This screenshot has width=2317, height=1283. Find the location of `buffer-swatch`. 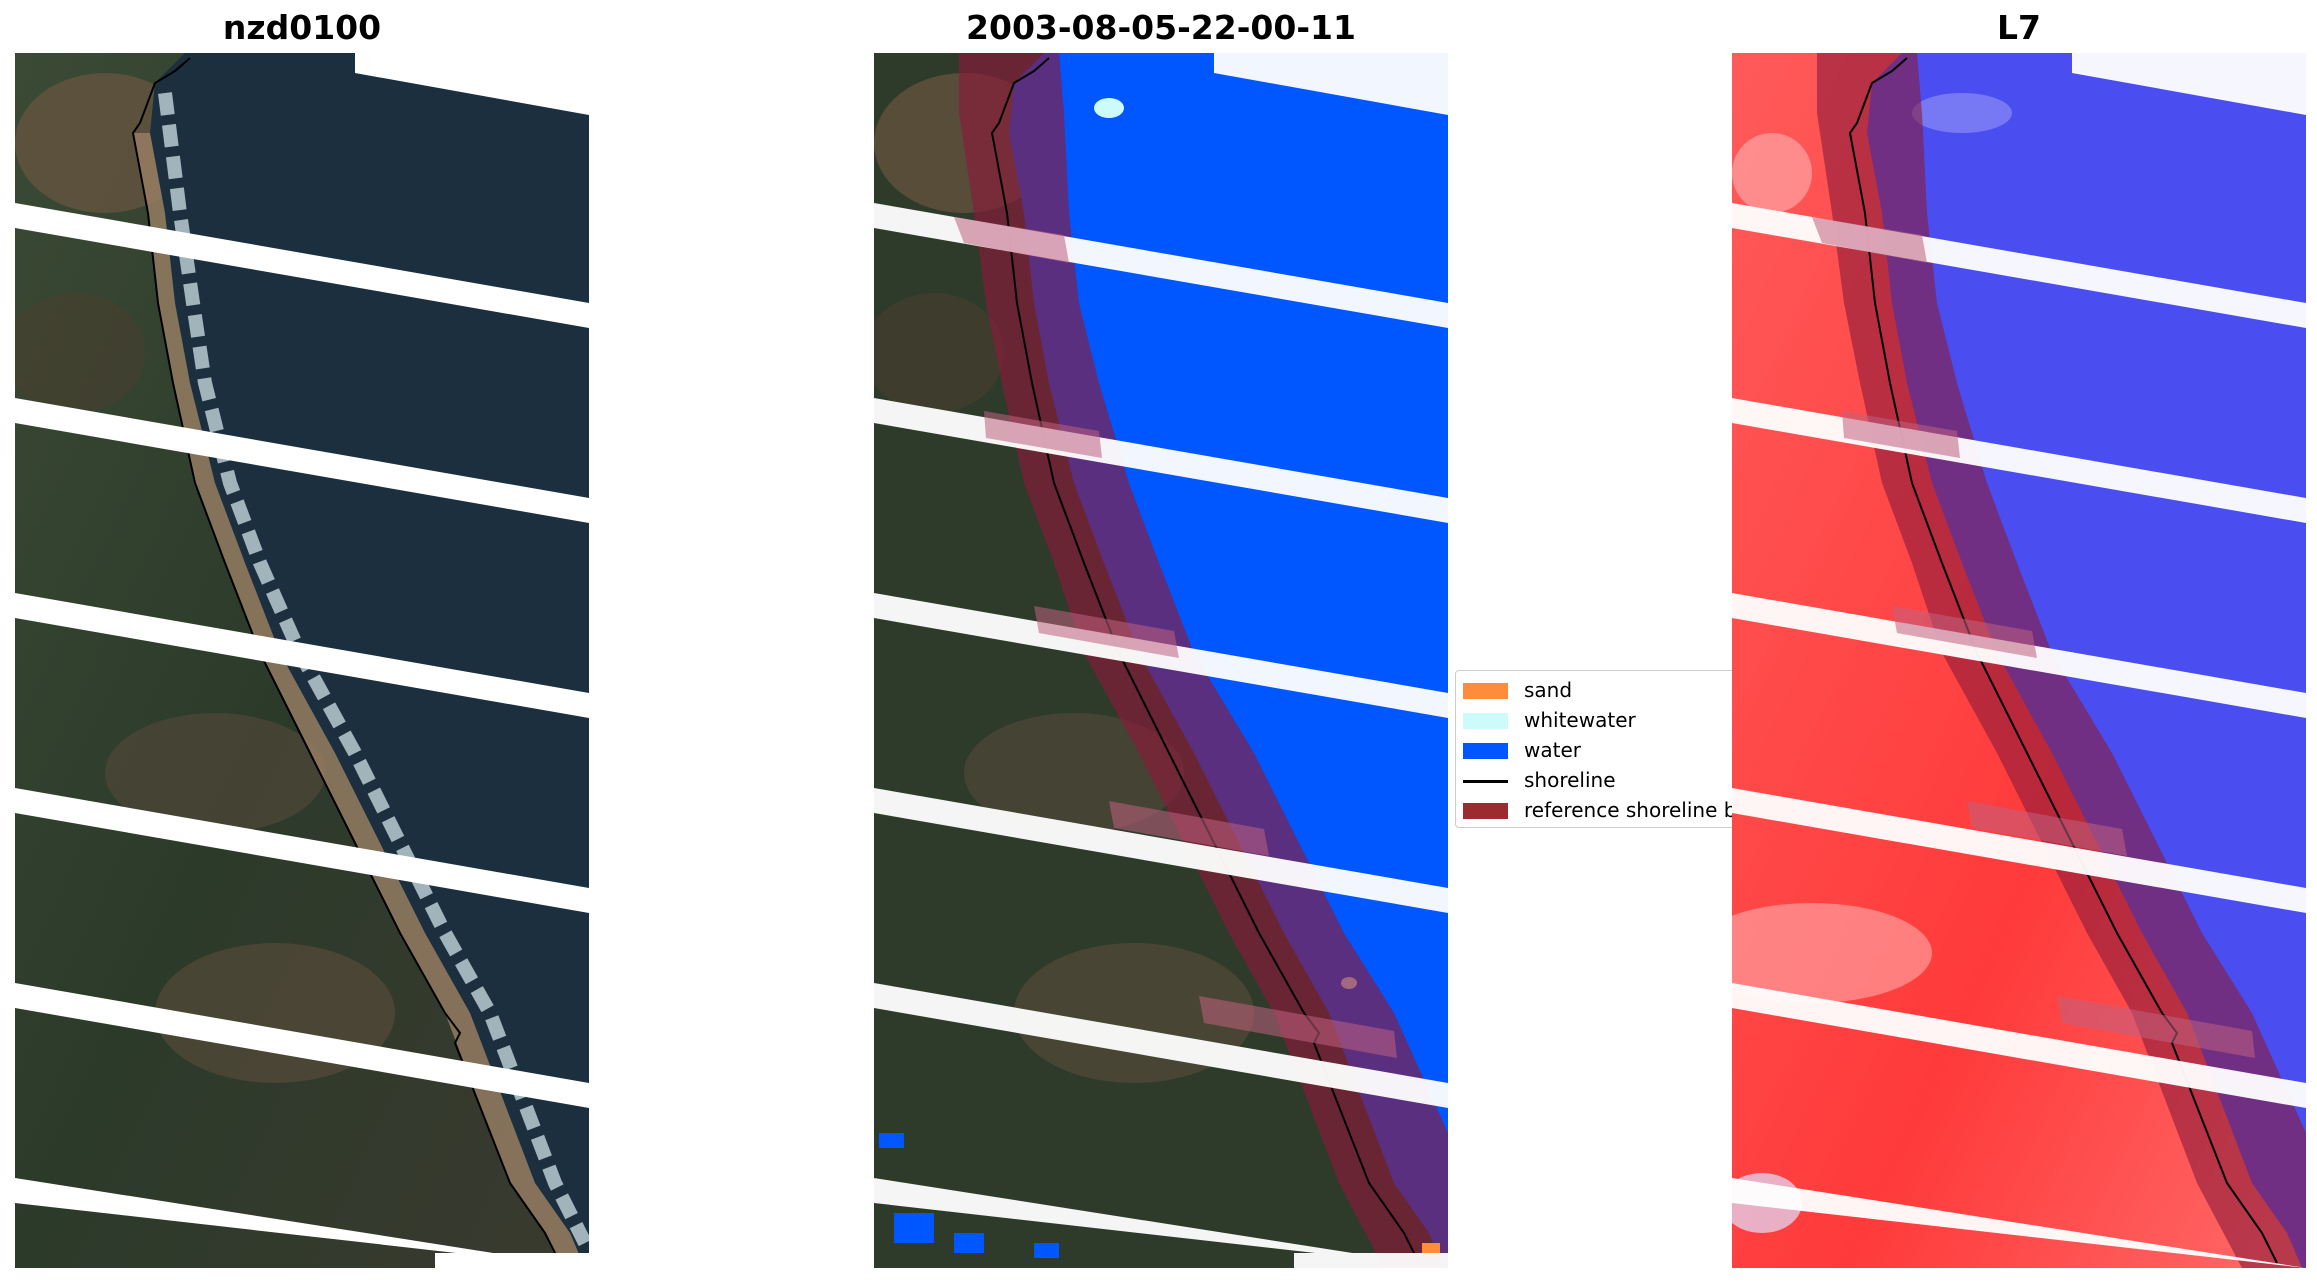

buffer-swatch is located at coordinates (1485, 811).